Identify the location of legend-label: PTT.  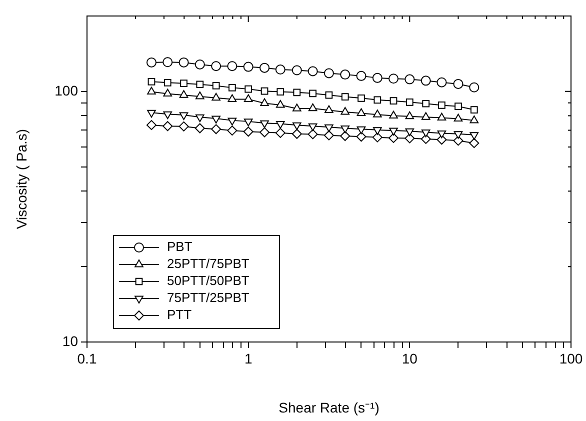
(179, 314).